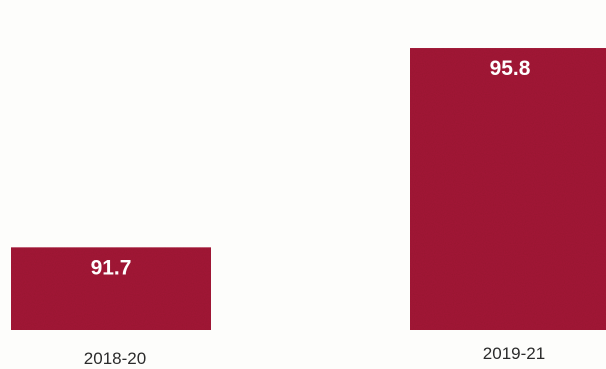 Image resolution: width=606 pixels, height=369 pixels. I want to click on x-tick-label-2018-20: 2018-20, so click(115, 358).